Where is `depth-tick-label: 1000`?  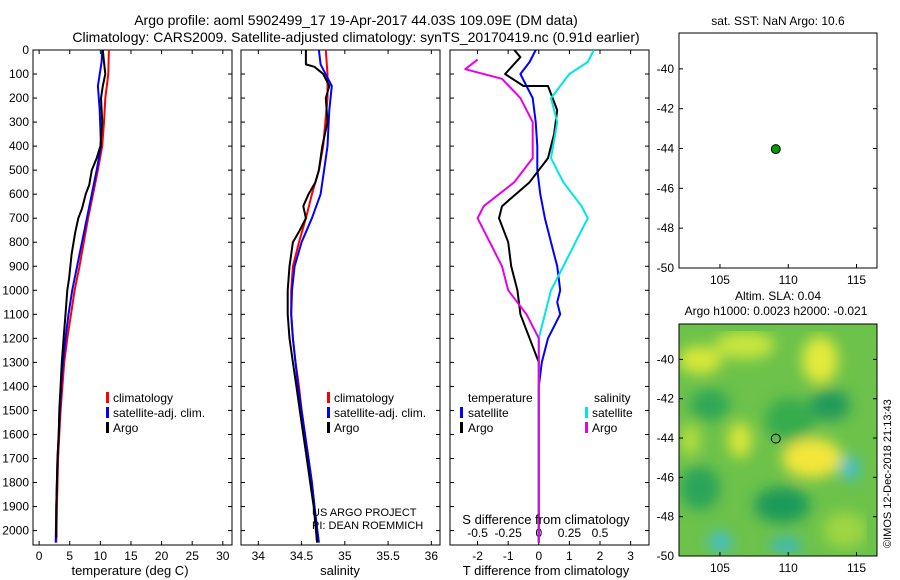 depth-tick-label: 1000 is located at coordinates (15, 290).